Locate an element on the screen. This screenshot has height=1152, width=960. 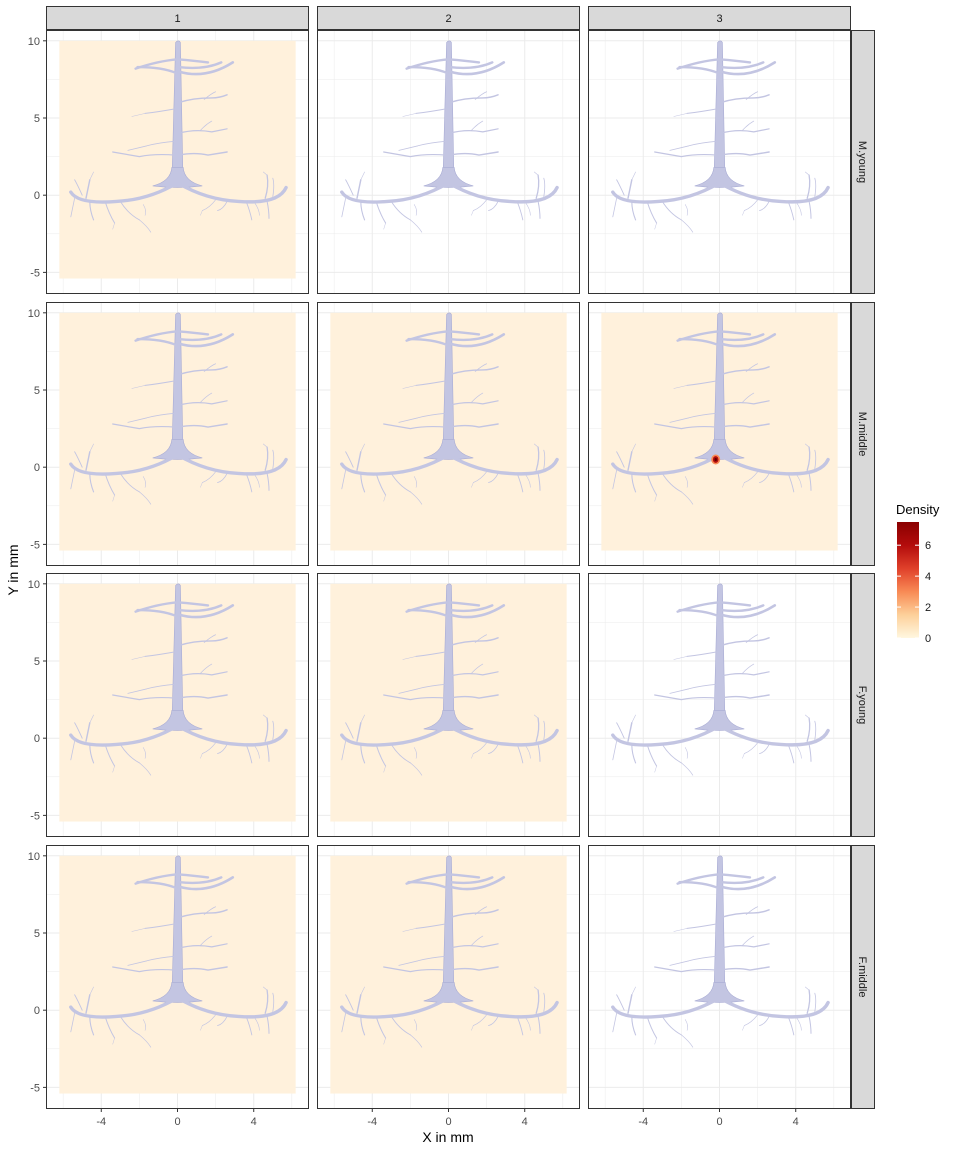
legend-tick-label: 0 is located at coordinates (928, 639).